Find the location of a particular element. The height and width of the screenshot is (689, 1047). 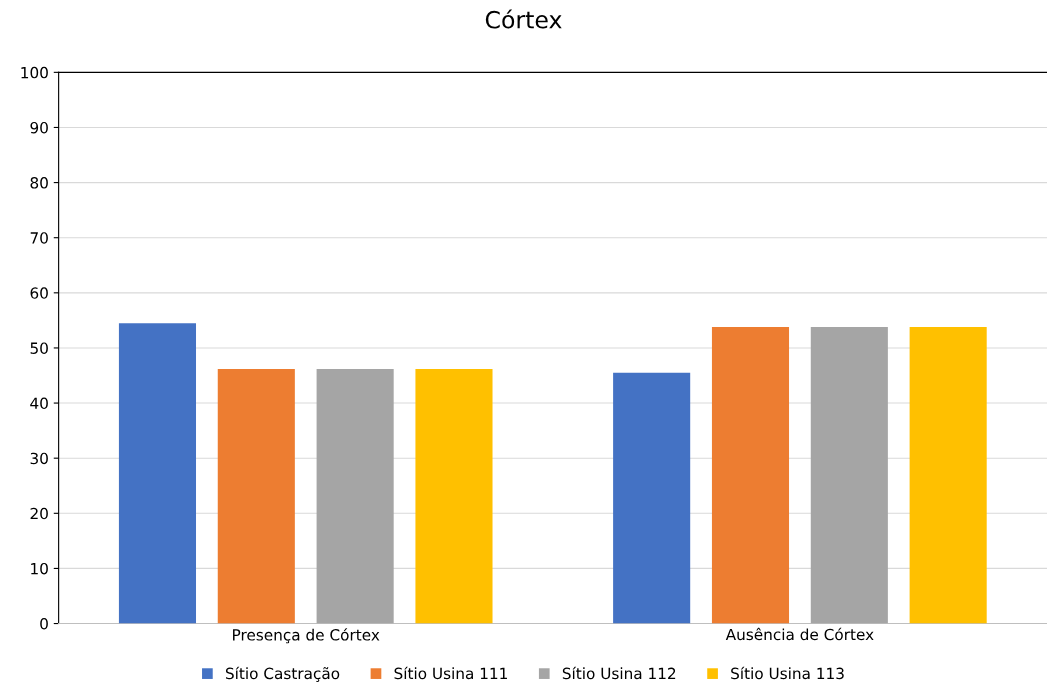

legend-label: Sítio Usina 113 is located at coordinates (787, 673).